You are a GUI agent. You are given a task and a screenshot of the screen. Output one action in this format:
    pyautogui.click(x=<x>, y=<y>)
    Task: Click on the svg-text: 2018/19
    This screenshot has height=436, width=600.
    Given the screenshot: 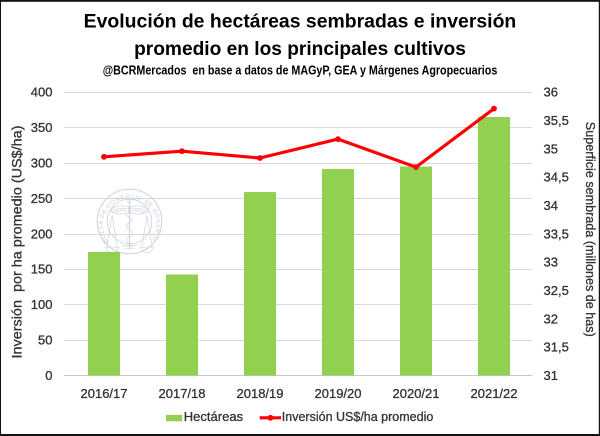 What is the action you would take?
    pyautogui.click(x=260, y=393)
    